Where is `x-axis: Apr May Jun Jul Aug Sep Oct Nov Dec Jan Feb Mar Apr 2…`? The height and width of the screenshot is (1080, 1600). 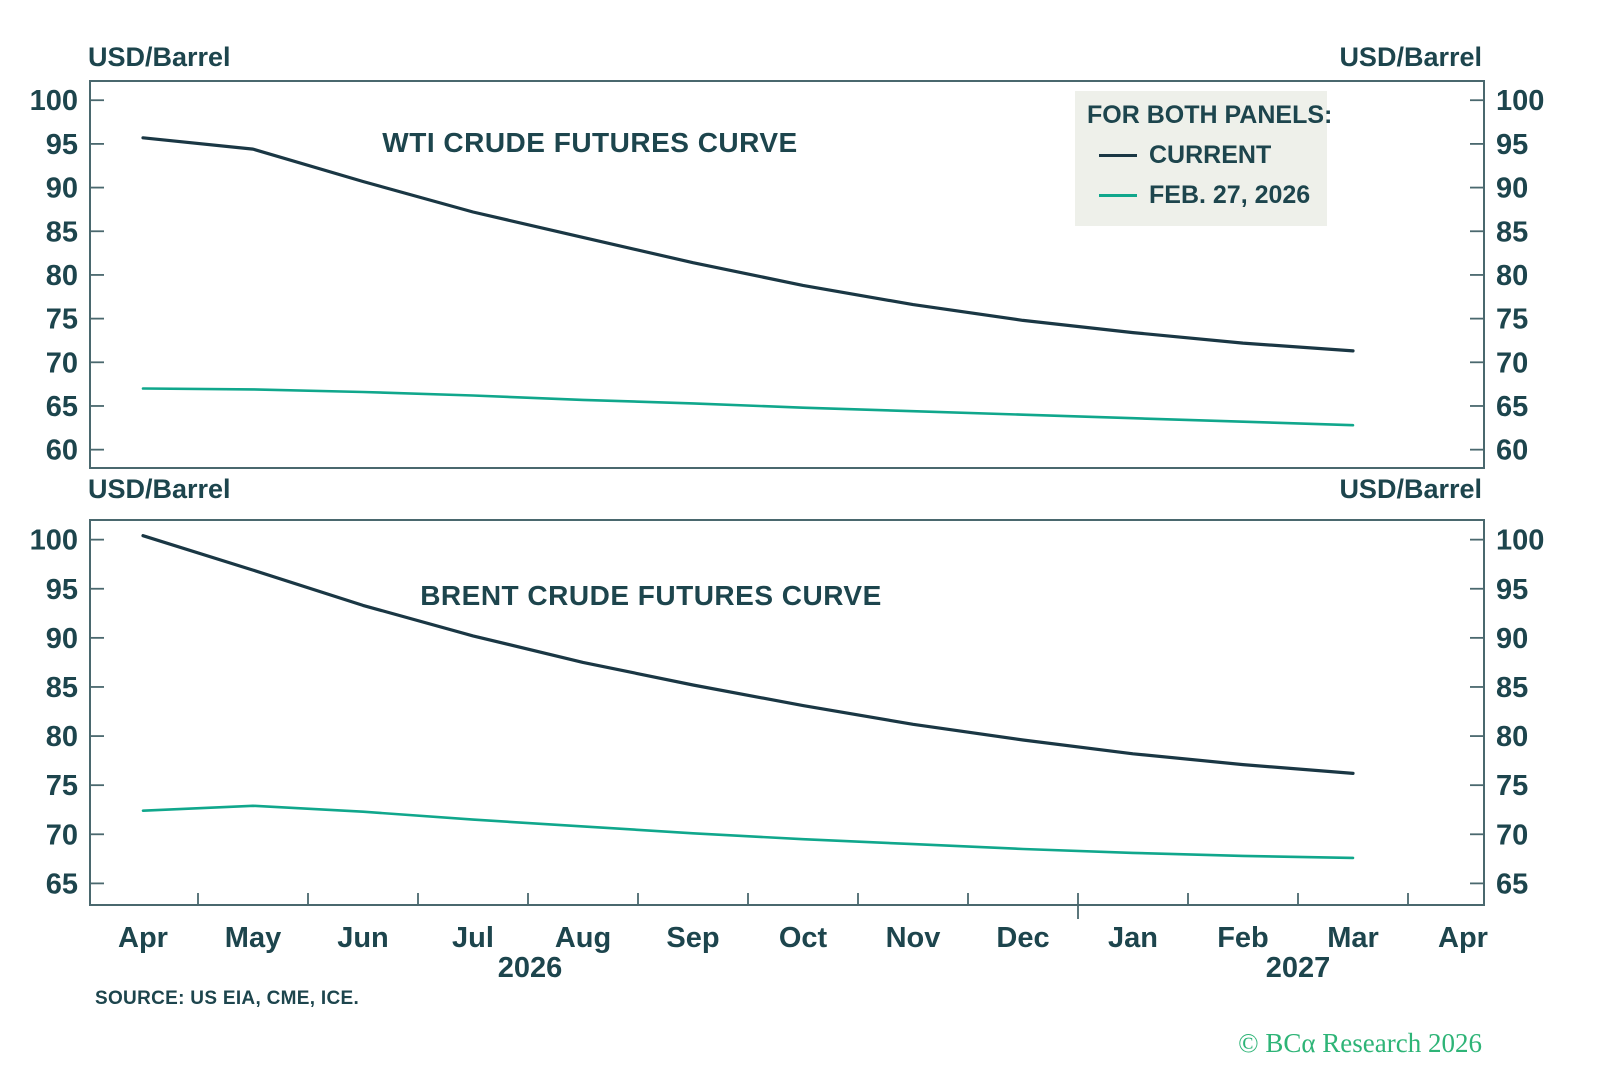 x-axis: Apr May Jun Jul Aug Sep Oct Nov Dec Jan Feb Mar Apr 2… is located at coordinates (803, 938).